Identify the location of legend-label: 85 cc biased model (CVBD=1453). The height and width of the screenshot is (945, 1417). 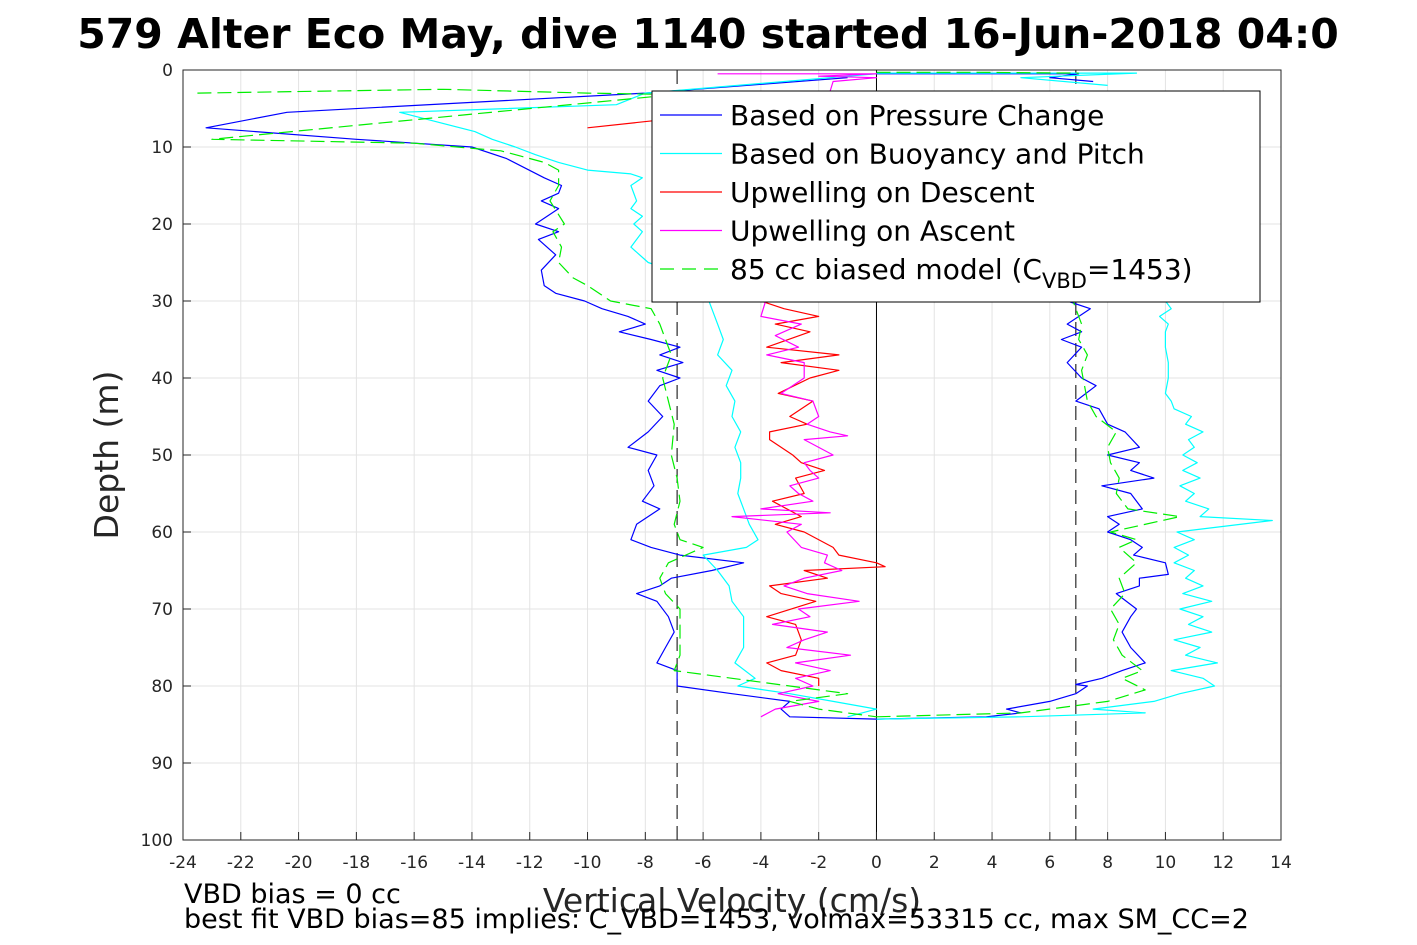
(961, 273).